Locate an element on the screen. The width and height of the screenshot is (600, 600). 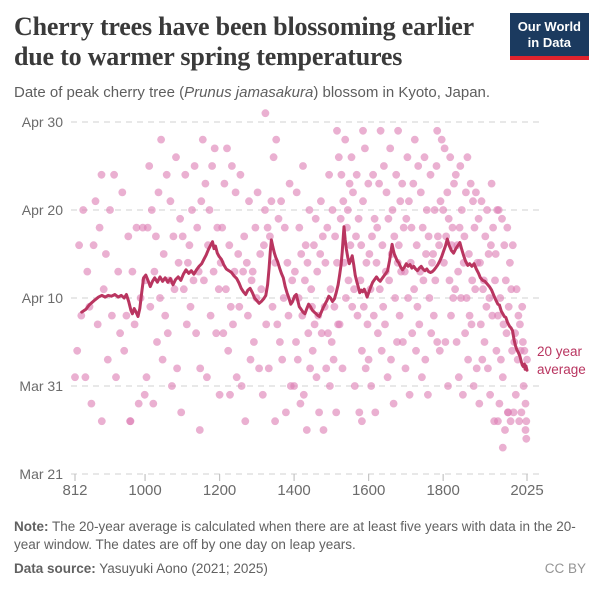
average-line-label: average is located at coordinates (561, 369).